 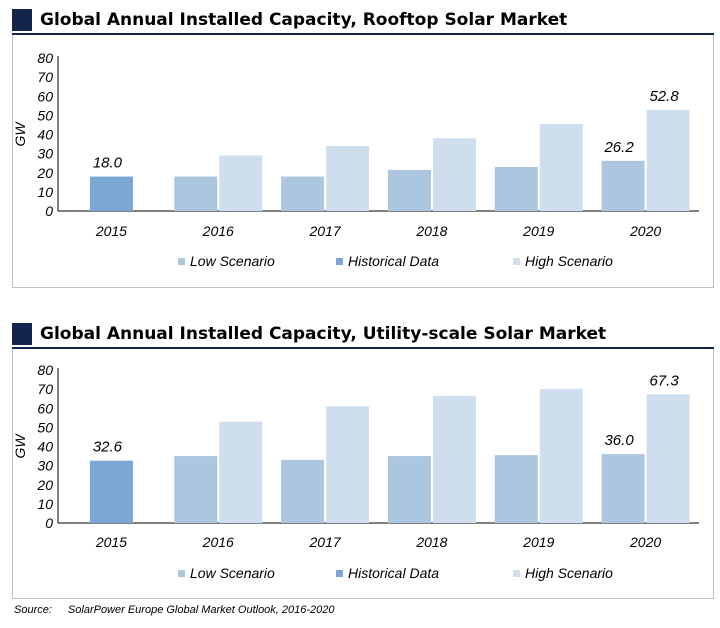 I want to click on data-label: 26.2, so click(x=618, y=147).